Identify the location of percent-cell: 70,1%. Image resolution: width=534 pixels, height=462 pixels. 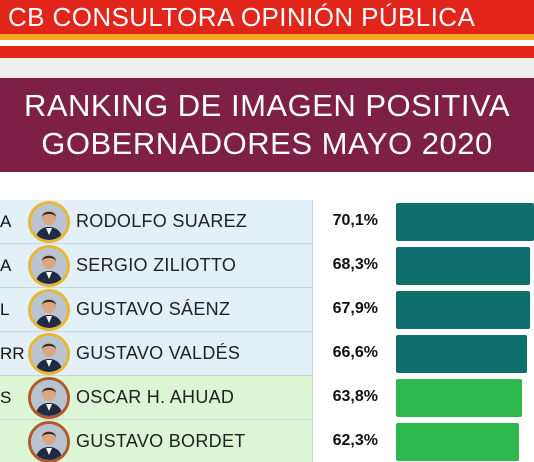
(352, 222).